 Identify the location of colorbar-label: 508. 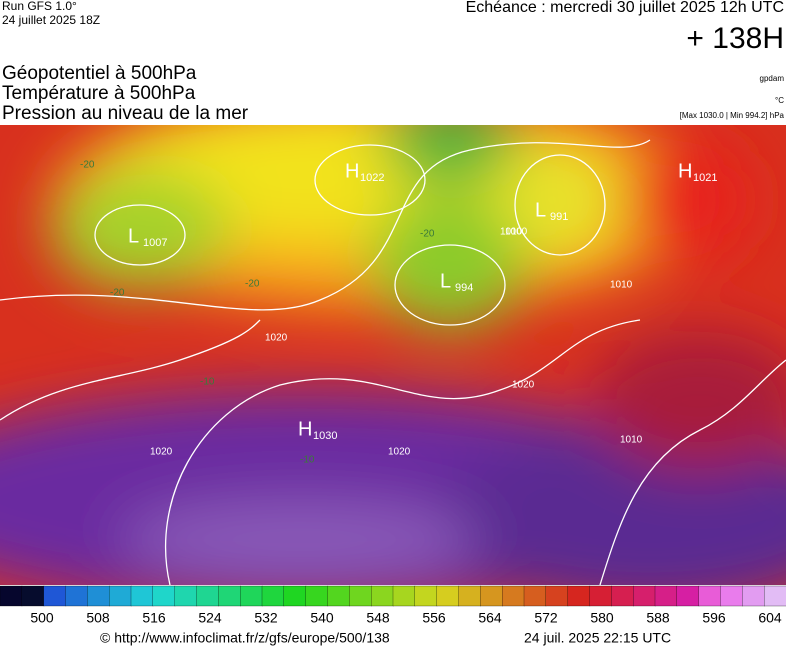
(98, 618).